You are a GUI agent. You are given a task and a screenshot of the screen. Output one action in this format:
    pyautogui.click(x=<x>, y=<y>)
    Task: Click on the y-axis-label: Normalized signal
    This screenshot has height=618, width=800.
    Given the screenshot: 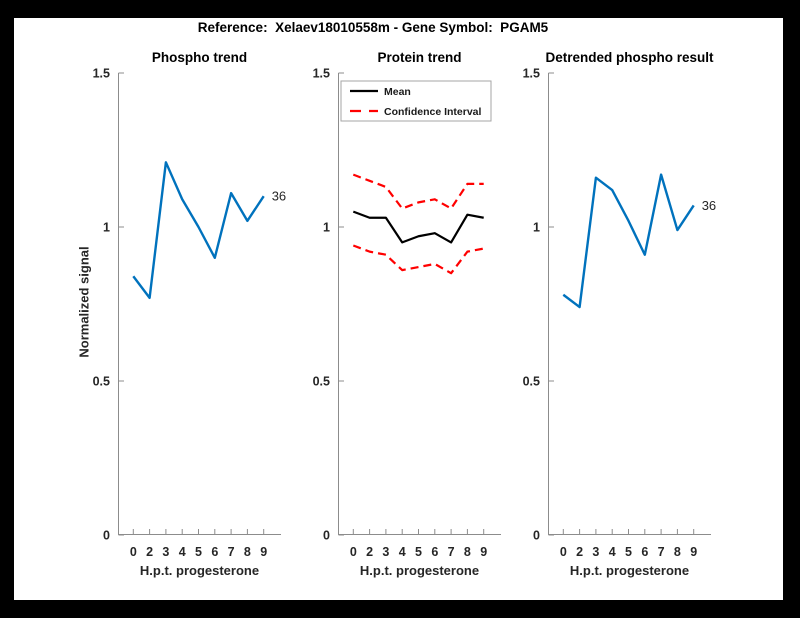 What is the action you would take?
    pyautogui.click(x=84, y=302)
    